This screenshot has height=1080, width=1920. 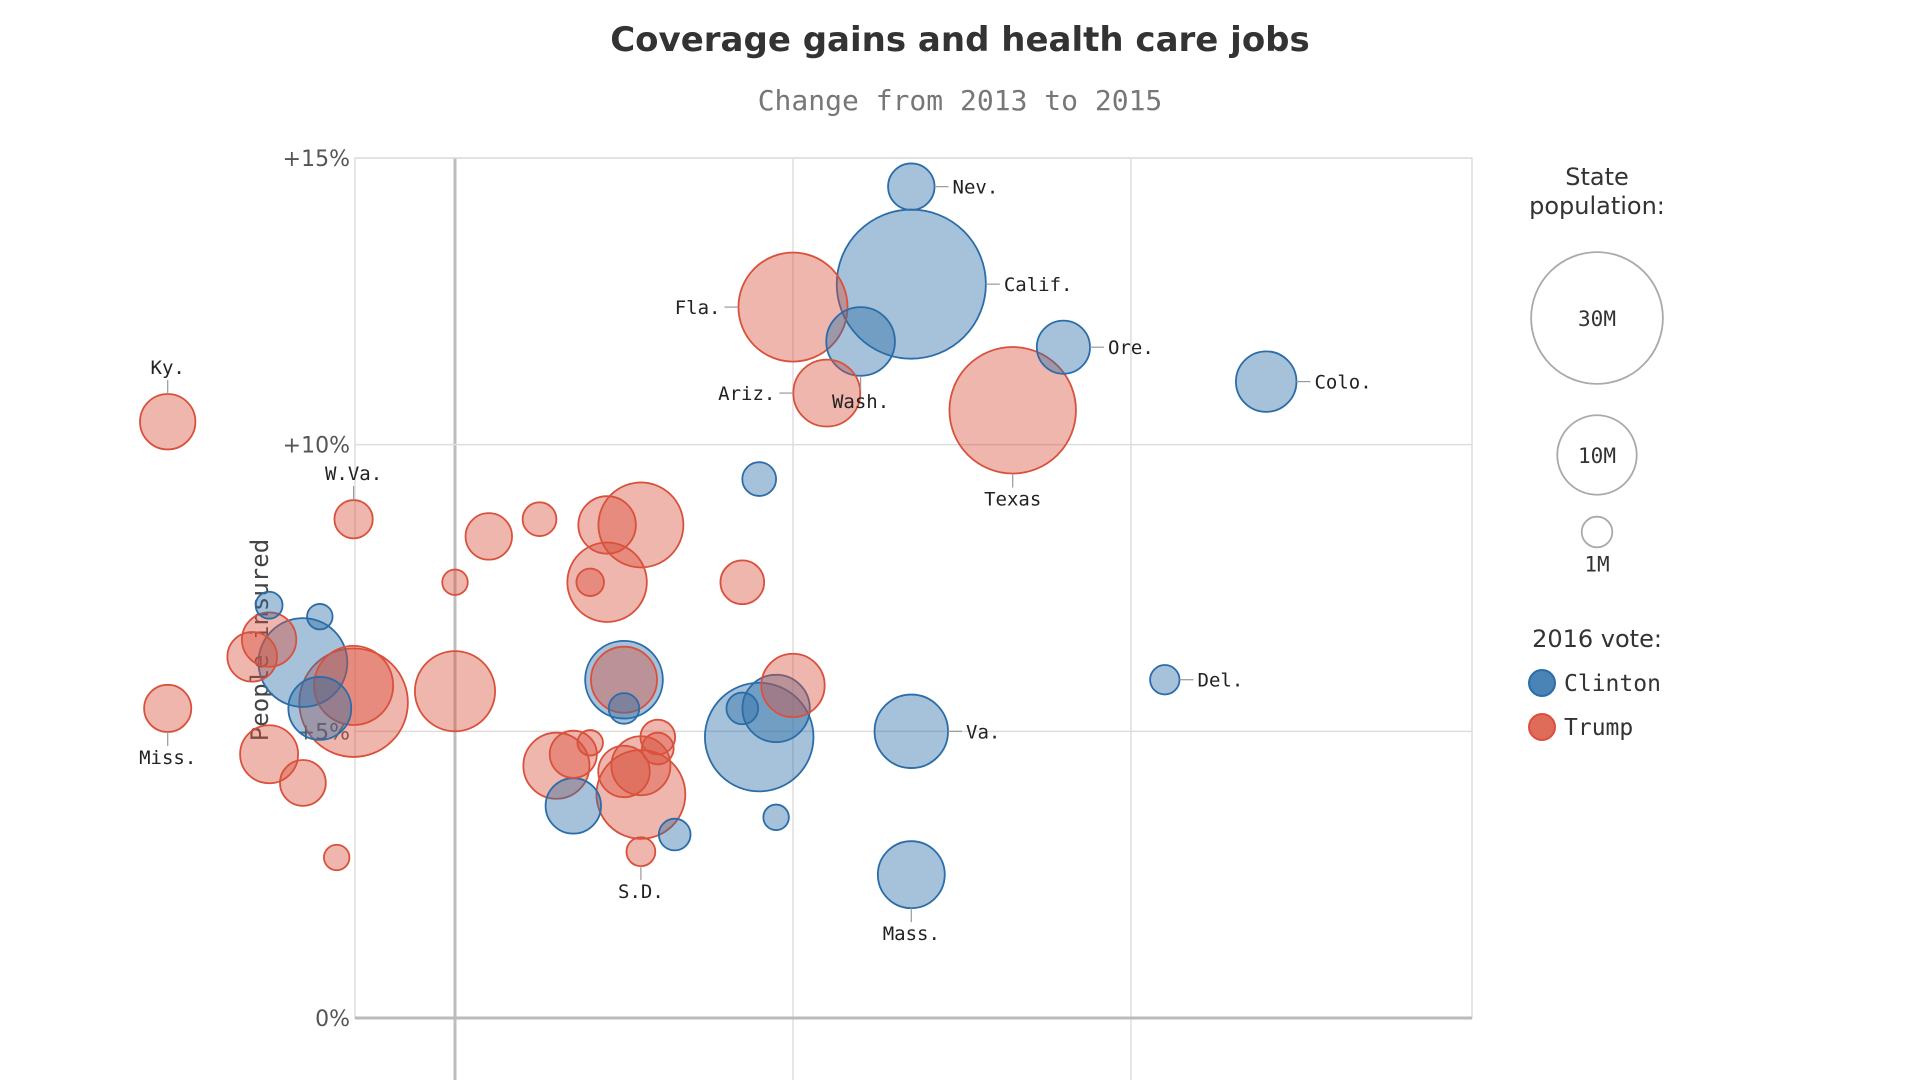 I want to click on state-label: Calif., so click(x=1038, y=285).